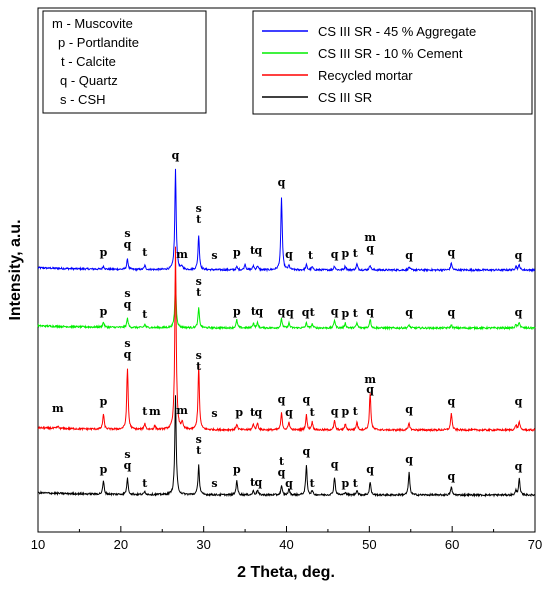 Image resolution: width=550 pixels, height=596 pixels. I want to click on x-tick-label: 60, so click(452, 544).